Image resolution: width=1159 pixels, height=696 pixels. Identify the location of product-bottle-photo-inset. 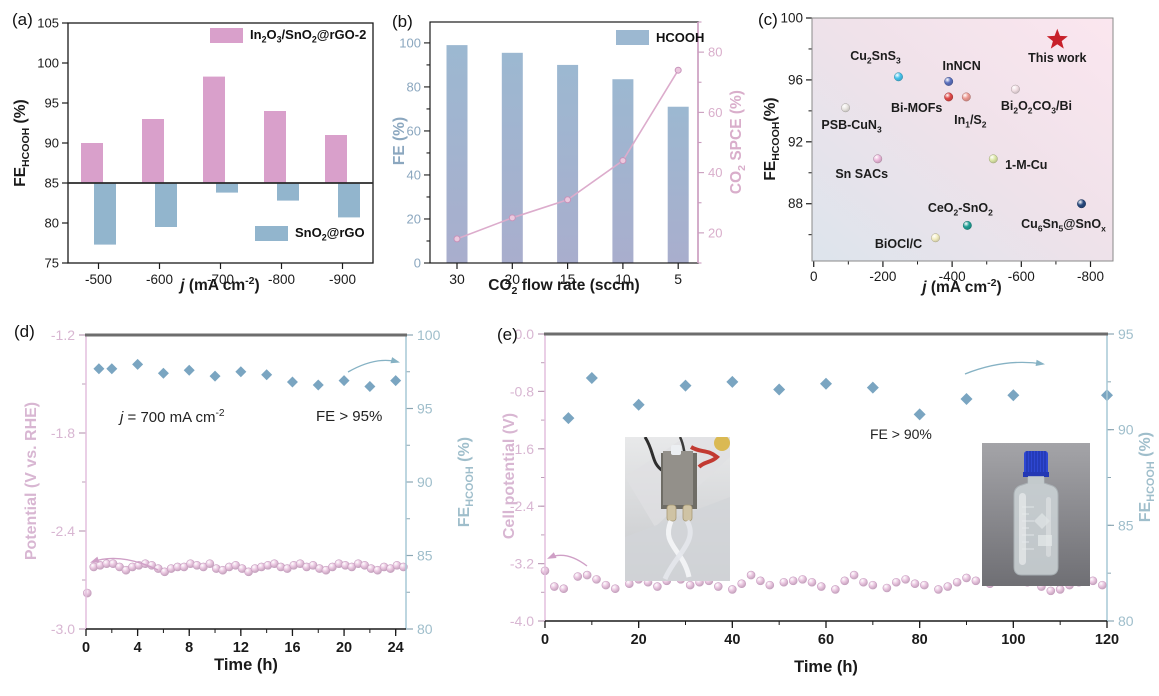
(1036, 517).